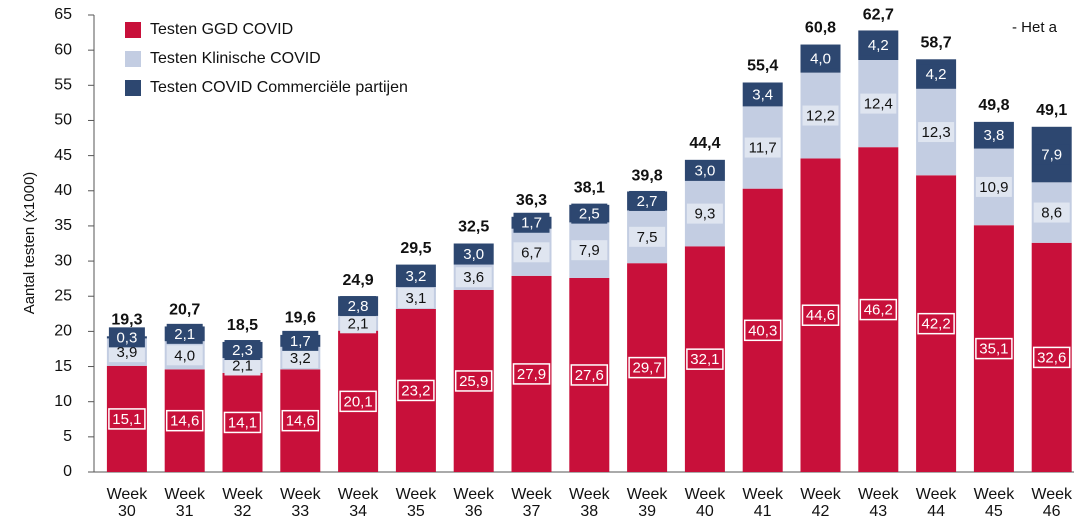 The height and width of the screenshot is (529, 1074). What do you see at coordinates (63, 120) in the screenshot?
I see `y-tick-label: 50` at bounding box center [63, 120].